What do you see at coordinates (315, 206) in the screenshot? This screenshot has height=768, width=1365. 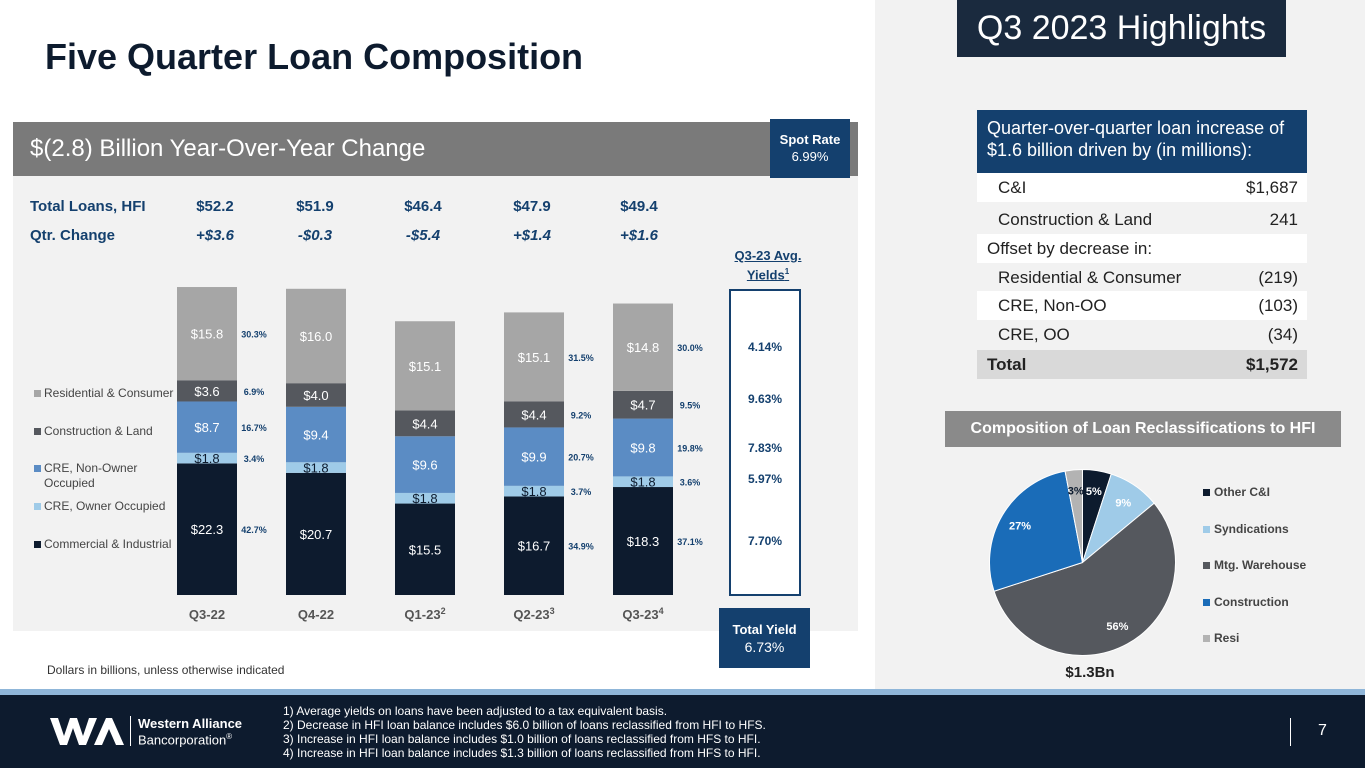 I see `total-loans-value: $51.9` at bounding box center [315, 206].